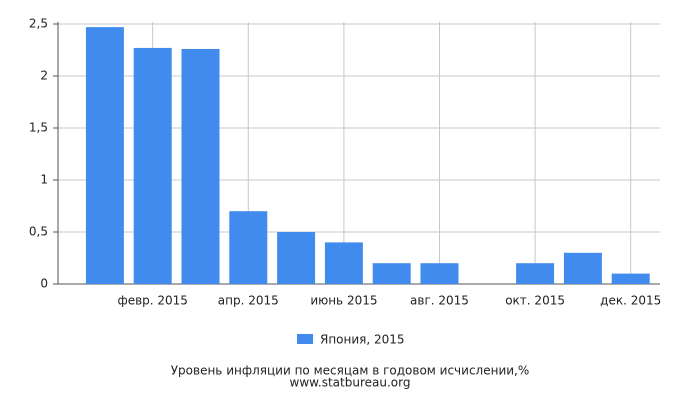 The width and height of the screenshot is (700, 400). I want to click on x-tick-label: окт. 2015, so click(535, 301).